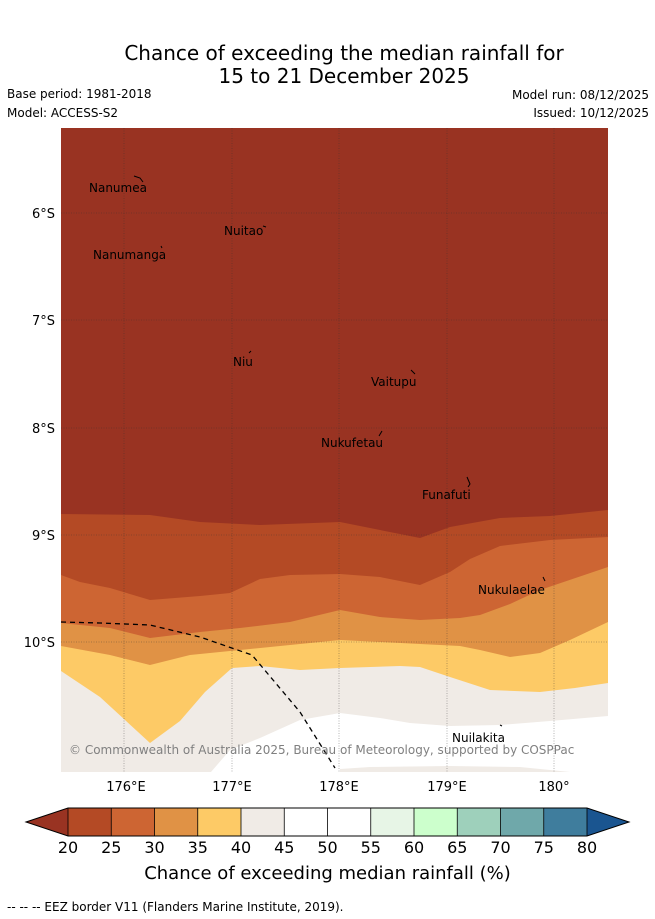 The height and width of the screenshot is (919, 655). I want to click on colorbar-extend-high, so click(608, 822).